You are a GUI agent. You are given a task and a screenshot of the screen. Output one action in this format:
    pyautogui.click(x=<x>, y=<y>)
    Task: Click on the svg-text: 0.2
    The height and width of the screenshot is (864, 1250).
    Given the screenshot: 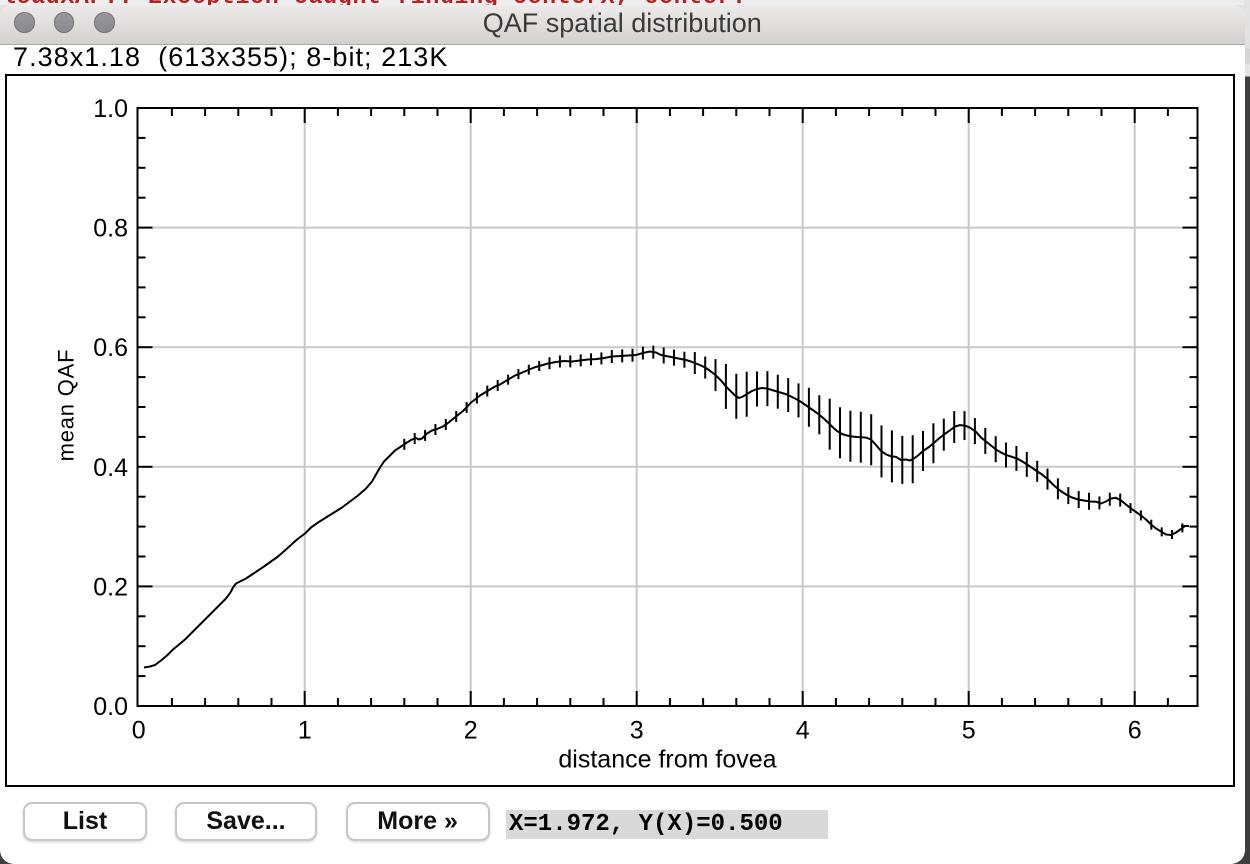 What is the action you would take?
    pyautogui.click(x=110, y=587)
    